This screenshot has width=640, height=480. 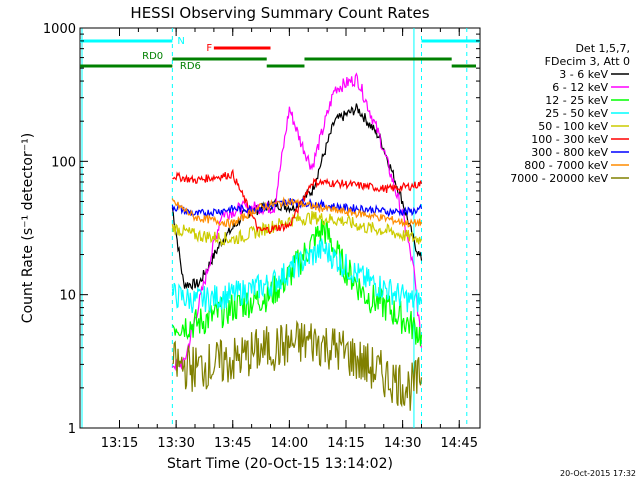 What do you see at coordinates (583, 74) in the screenshot?
I see `legend-entry-label: 3 - 6 keV` at bounding box center [583, 74].